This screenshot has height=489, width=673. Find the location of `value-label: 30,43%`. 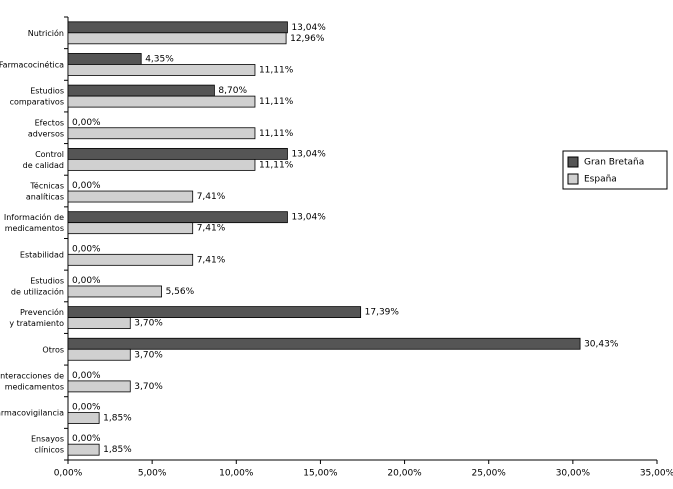

value-label: 30,43% is located at coordinates (601, 344).